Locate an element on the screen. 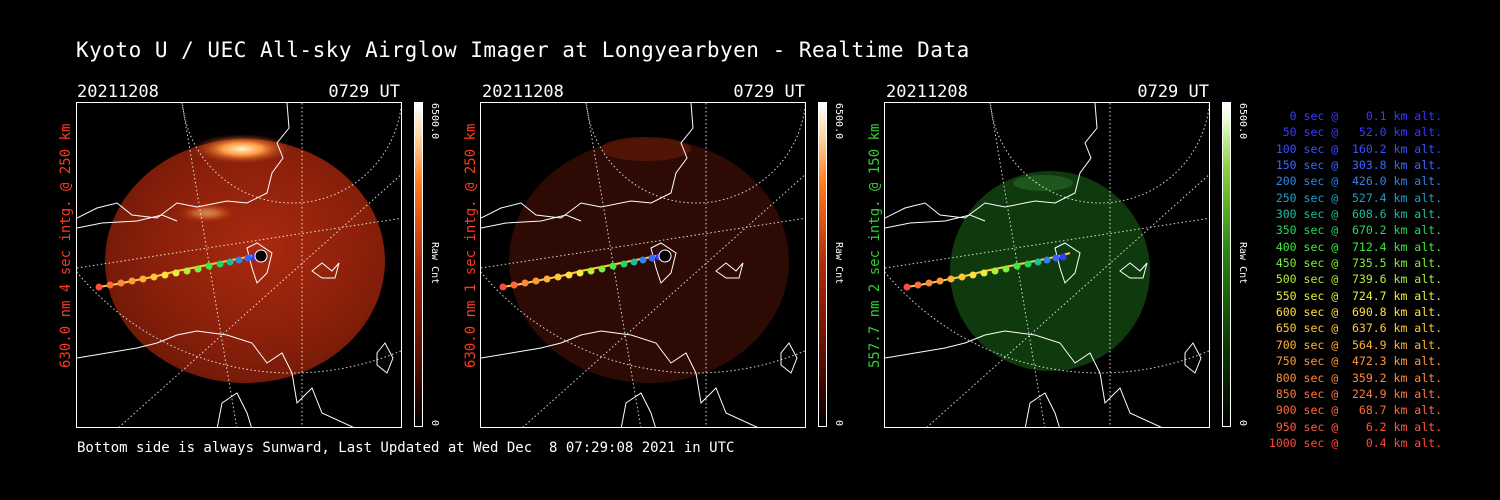 This screenshot has width=1500, height=500. legend-row: 350 sec @ 670.2 km alt. is located at coordinates (1355, 230).